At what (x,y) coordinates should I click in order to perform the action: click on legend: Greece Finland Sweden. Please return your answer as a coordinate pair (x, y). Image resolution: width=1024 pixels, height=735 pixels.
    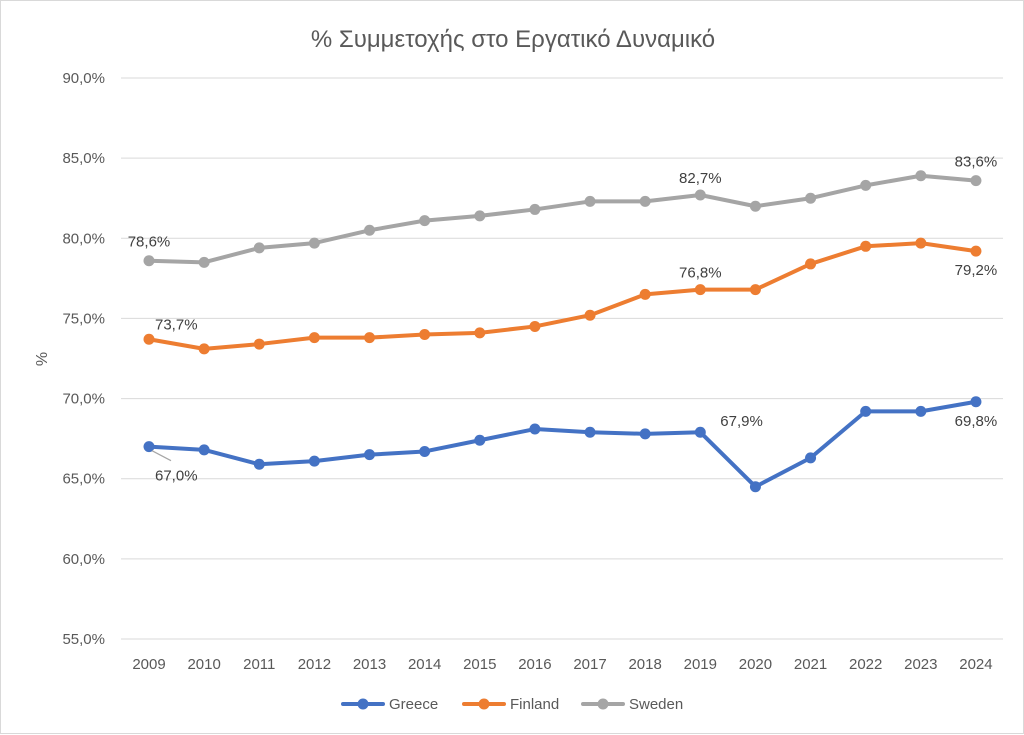
    Looking at the image, I should click on (512, 704).